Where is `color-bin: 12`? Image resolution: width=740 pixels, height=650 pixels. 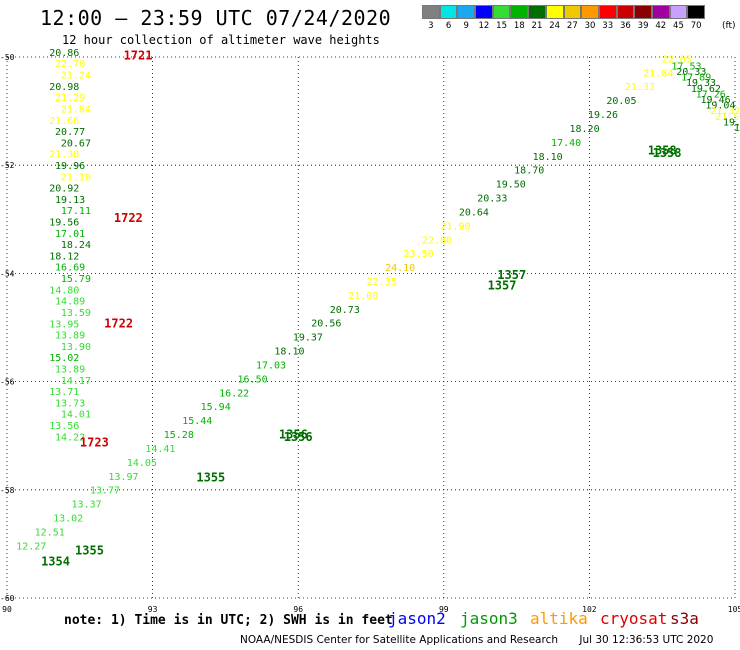
color-bin: 12 is located at coordinates (484, 18).